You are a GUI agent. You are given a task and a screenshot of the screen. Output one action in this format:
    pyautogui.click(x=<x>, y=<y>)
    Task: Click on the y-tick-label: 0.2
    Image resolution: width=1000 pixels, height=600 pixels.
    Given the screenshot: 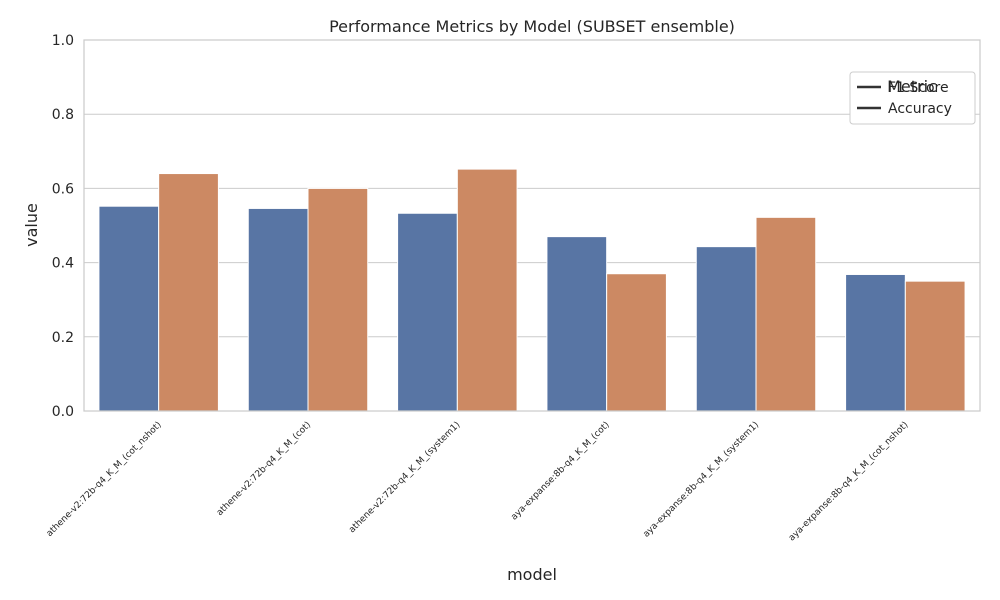 What is the action you would take?
    pyautogui.click(x=63, y=338)
    